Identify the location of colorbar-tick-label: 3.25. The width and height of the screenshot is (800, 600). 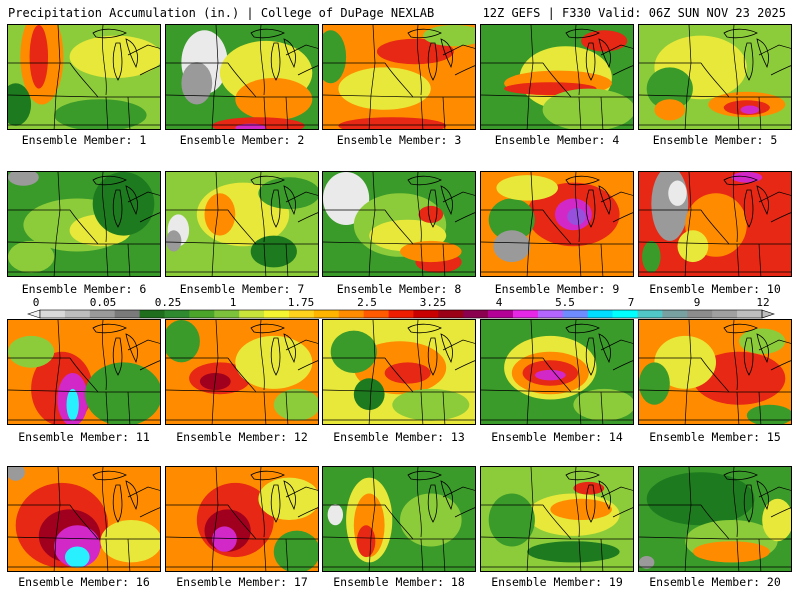
(433, 302).